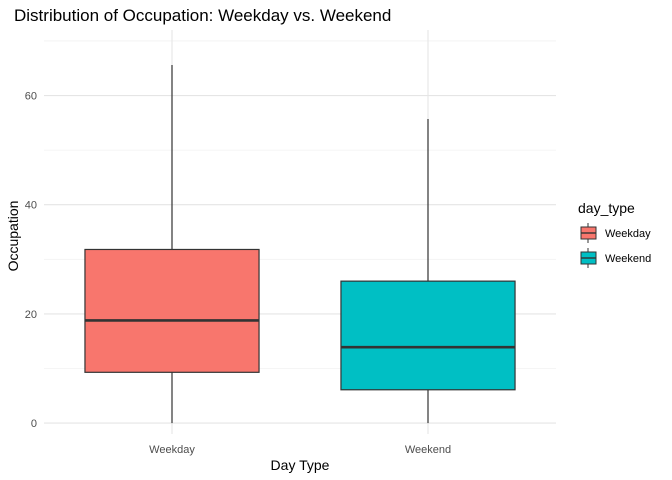 The image size is (672, 480). I want to click on x-tick-label: Weekend, so click(428, 450).